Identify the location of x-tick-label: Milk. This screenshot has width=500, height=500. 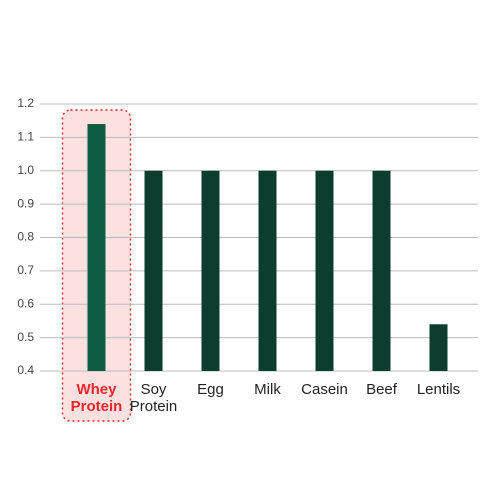
(267, 389).